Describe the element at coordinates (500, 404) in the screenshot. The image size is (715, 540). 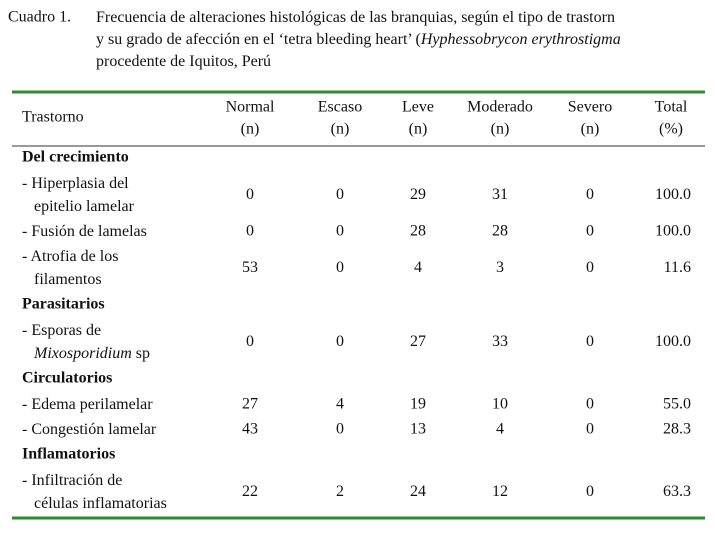
I see `cell-value: 10` at that location.